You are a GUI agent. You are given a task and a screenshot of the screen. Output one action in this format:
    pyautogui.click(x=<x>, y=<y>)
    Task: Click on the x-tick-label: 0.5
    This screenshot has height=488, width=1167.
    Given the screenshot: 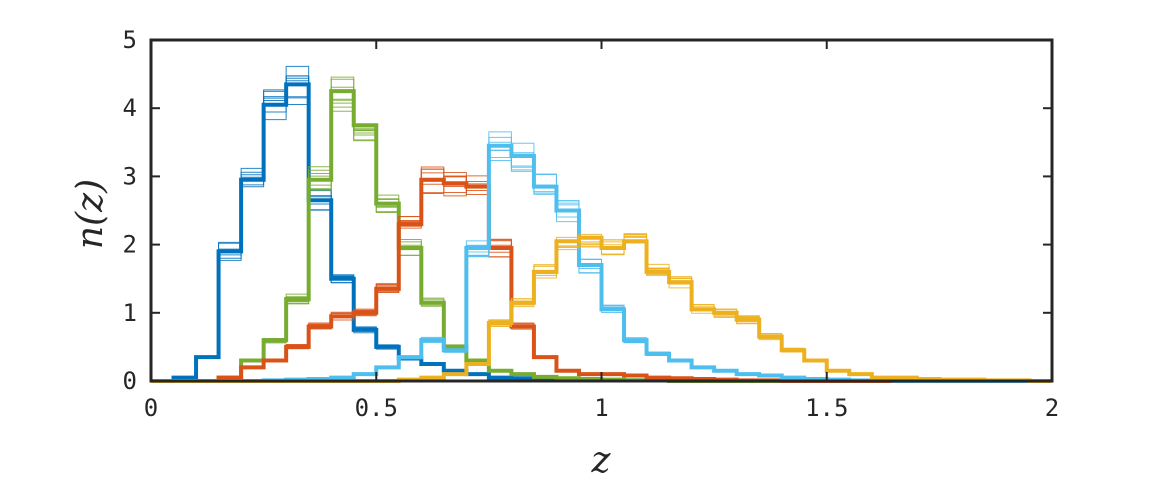 What is the action you would take?
    pyautogui.click(x=376, y=408)
    